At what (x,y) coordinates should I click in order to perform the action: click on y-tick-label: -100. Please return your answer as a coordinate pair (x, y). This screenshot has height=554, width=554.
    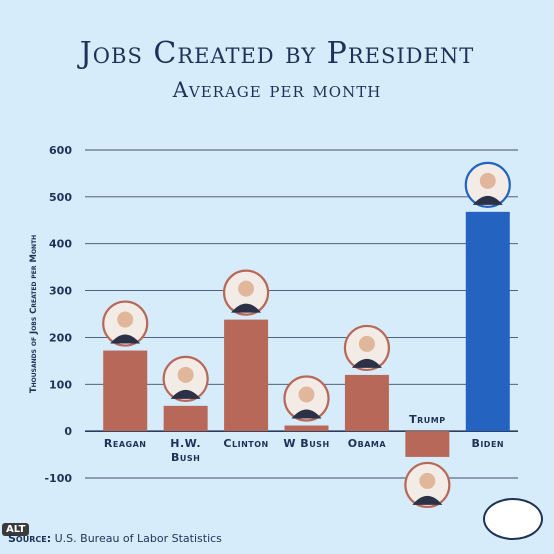
    Looking at the image, I should click on (58, 478).